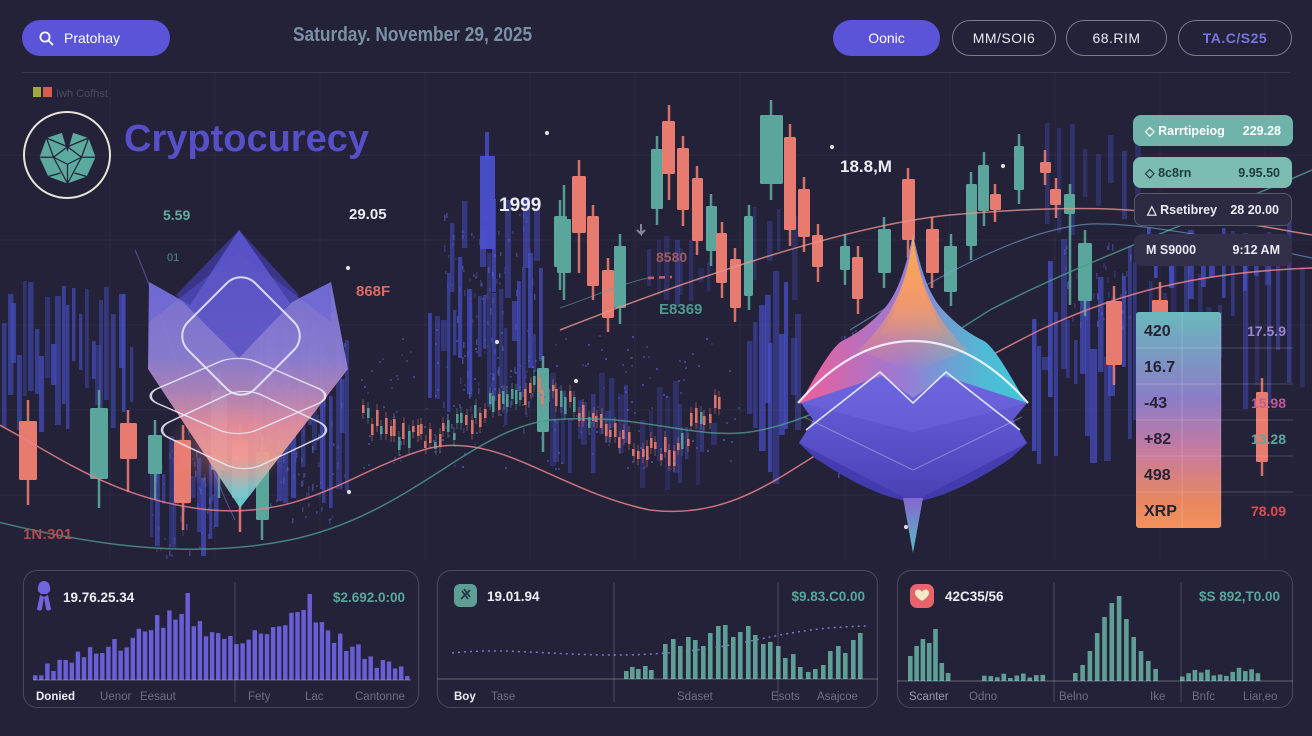 The image size is (1312, 736). What do you see at coordinates (503, 697) in the screenshot?
I see `svg-text: Tase` at bounding box center [503, 697].